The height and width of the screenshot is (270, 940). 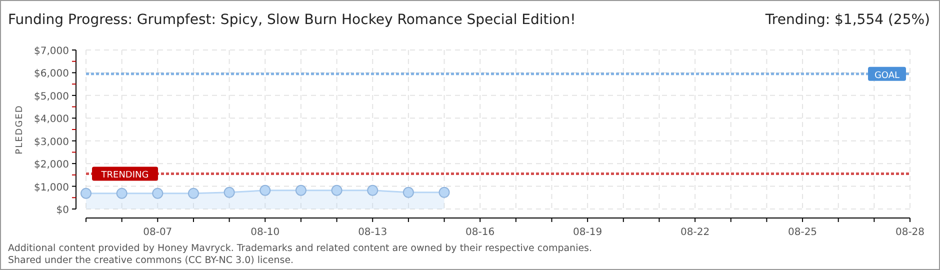 I want to click on x-tick-label: 08-16, so click(x=480, y=232).